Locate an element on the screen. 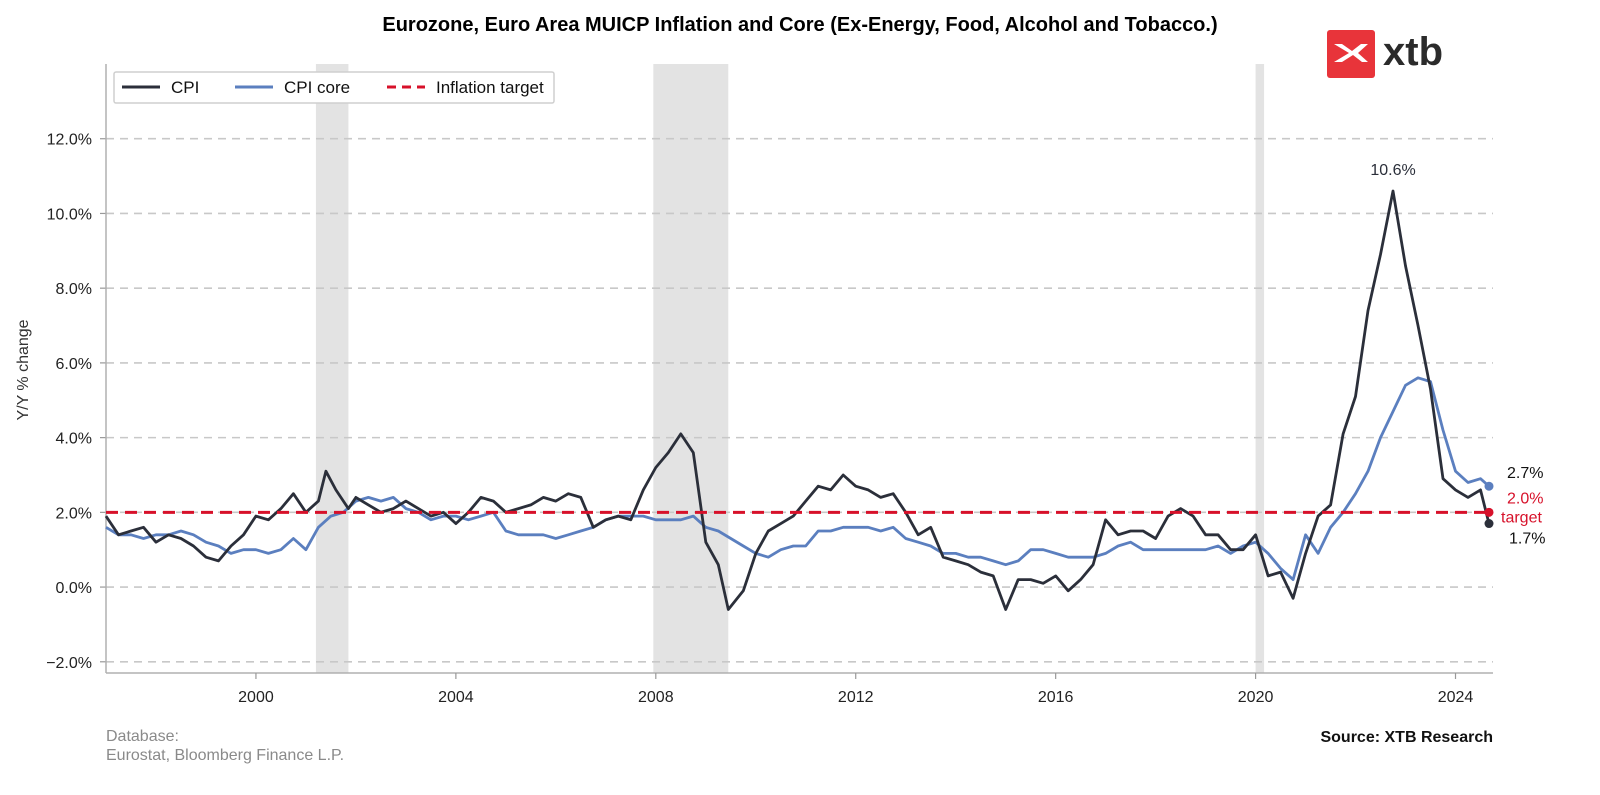  x-tick-labels: 2000 2004 2008 2012 2016 2020 2024 is located at coordinates (855, 697).